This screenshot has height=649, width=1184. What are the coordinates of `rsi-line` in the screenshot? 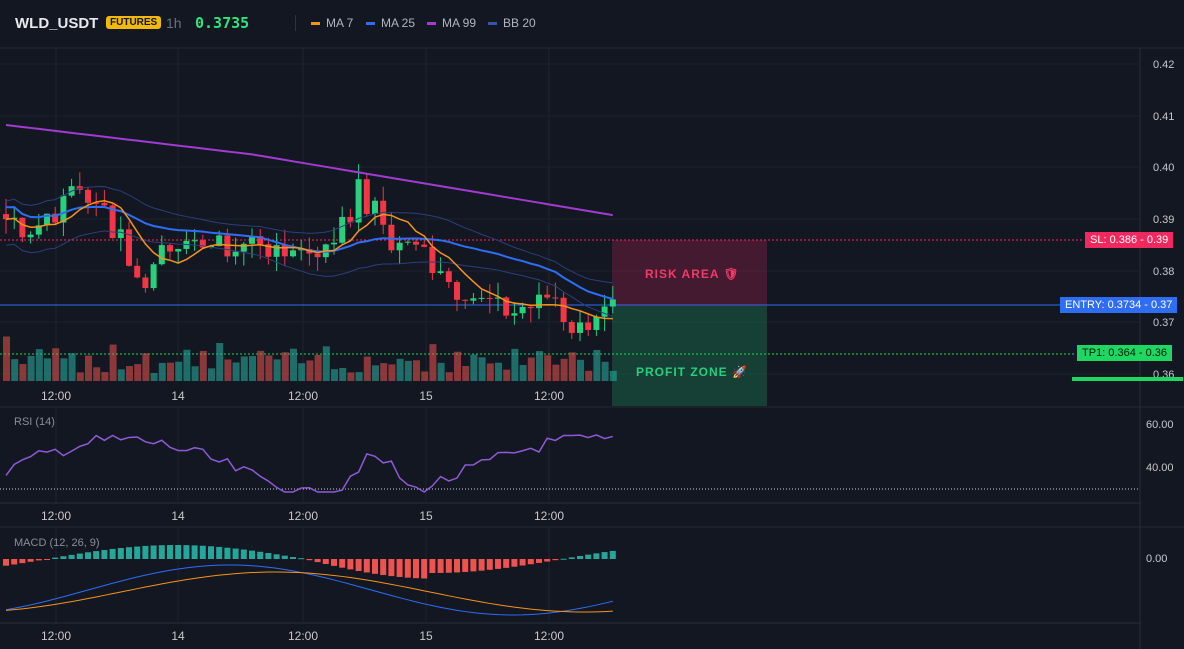 It's located at (309, 463).